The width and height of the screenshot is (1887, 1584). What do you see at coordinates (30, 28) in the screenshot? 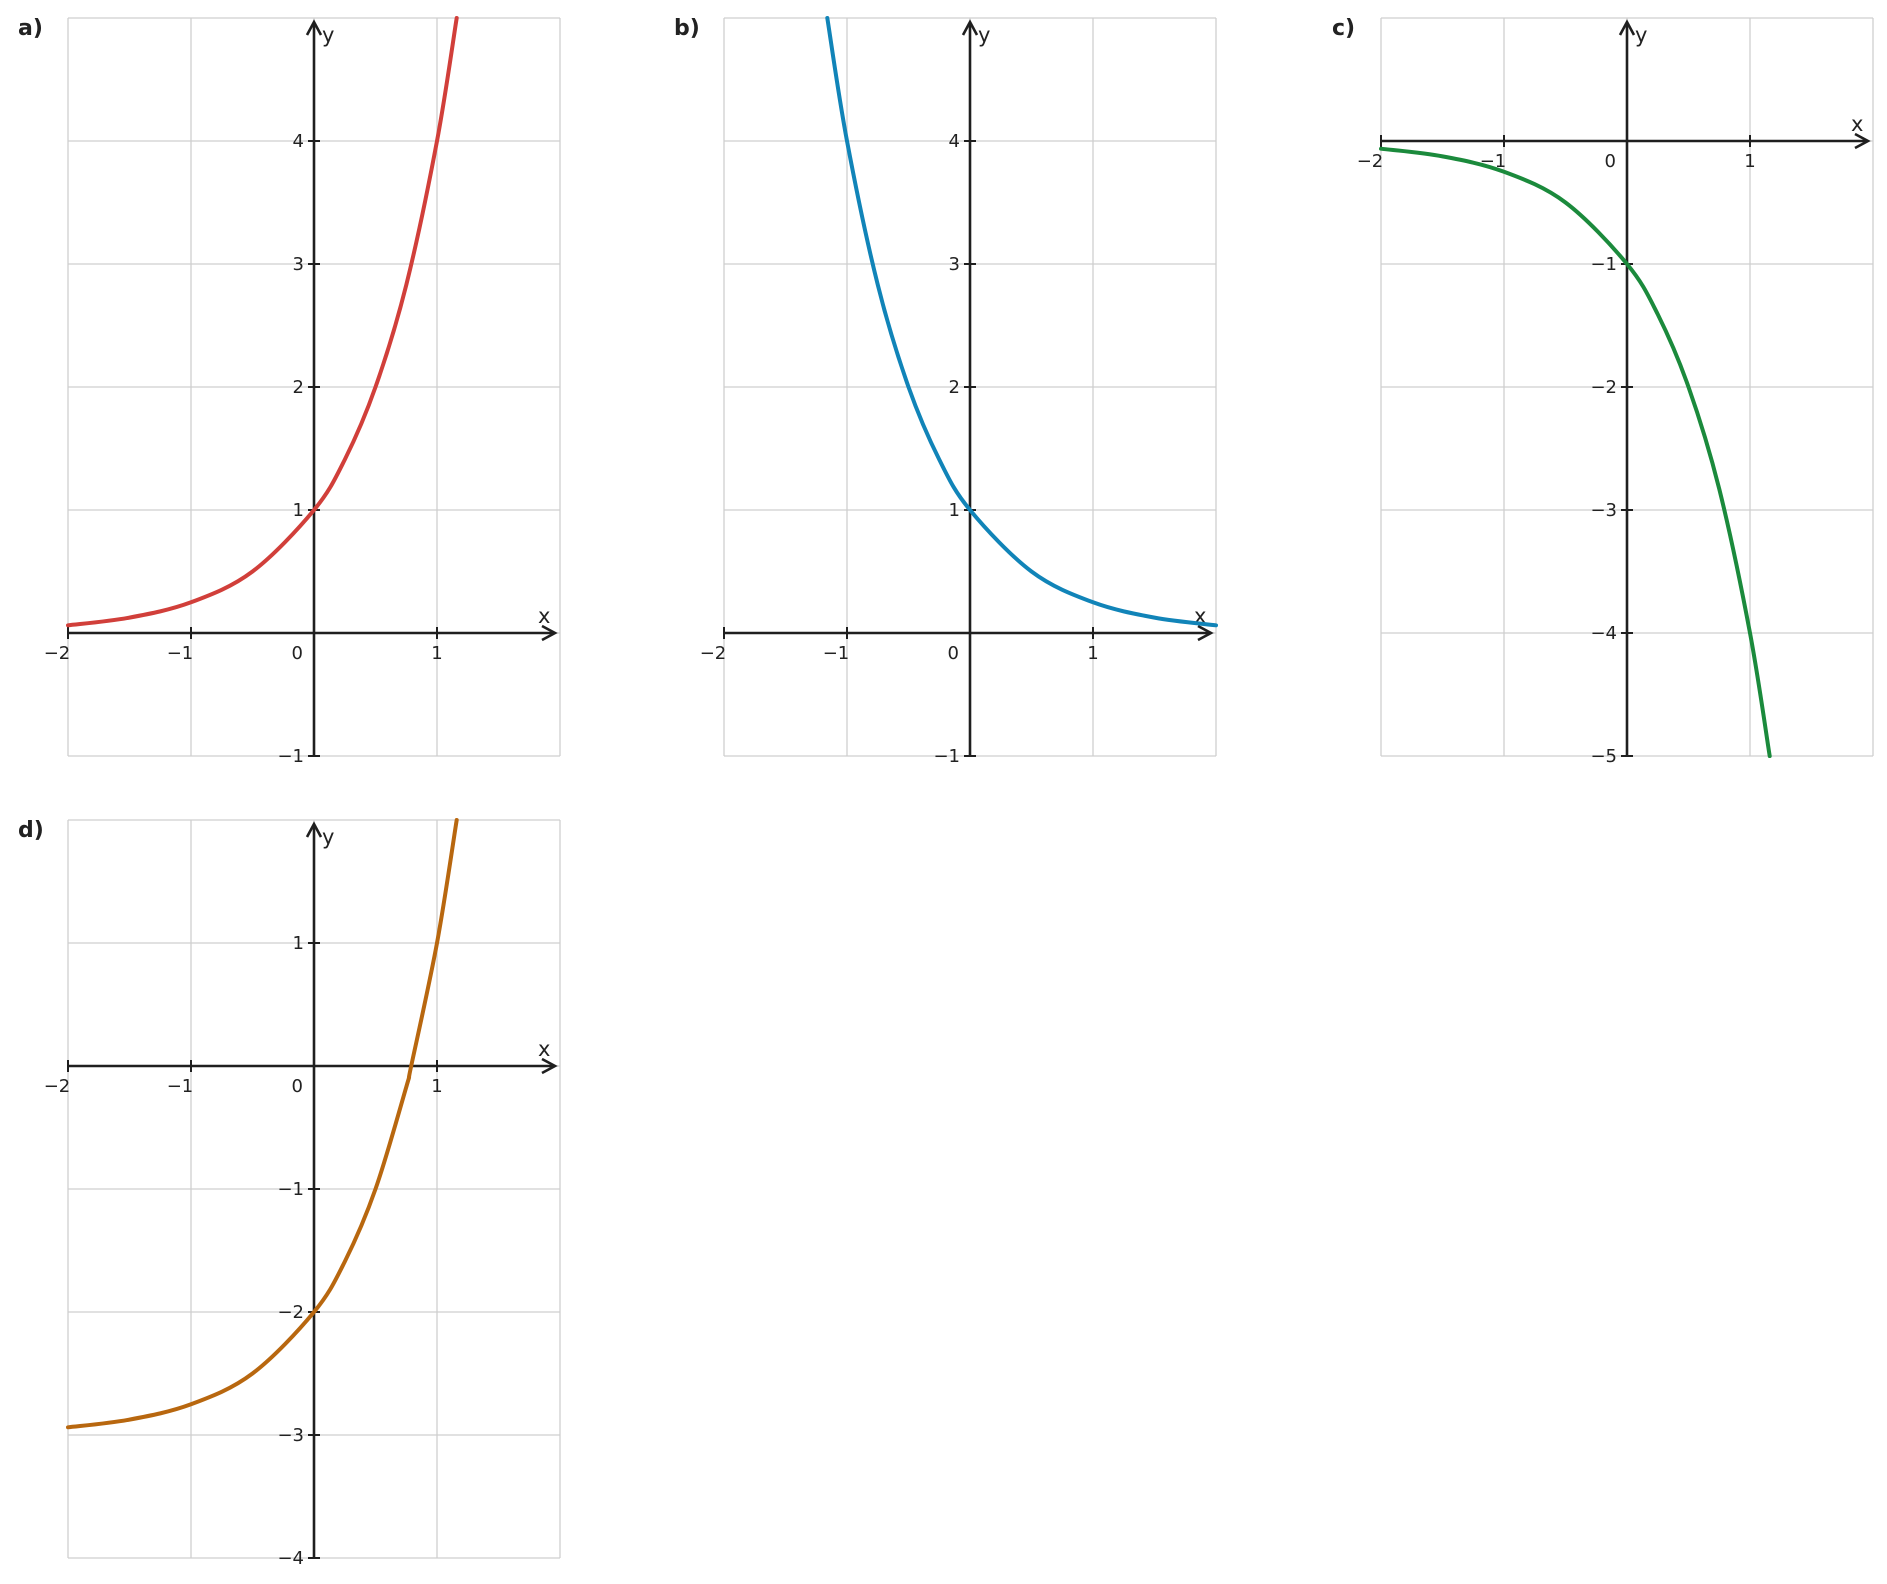
I see `panel-label: a)` at bounding box center [30, 28].